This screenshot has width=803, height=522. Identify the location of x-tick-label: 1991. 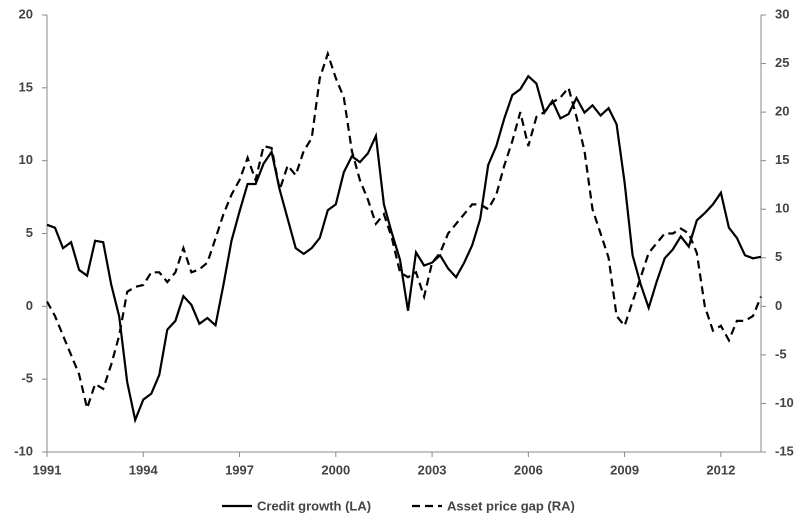
(47, 469).